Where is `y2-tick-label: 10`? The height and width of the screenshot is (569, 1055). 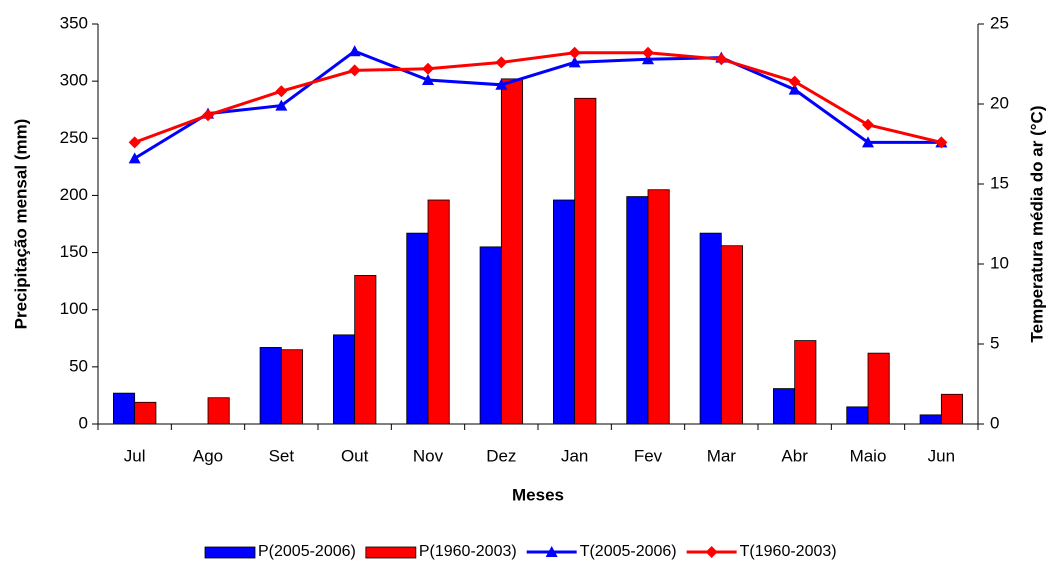
y2-tick-label: 10 is located at coordinates (999, 262).